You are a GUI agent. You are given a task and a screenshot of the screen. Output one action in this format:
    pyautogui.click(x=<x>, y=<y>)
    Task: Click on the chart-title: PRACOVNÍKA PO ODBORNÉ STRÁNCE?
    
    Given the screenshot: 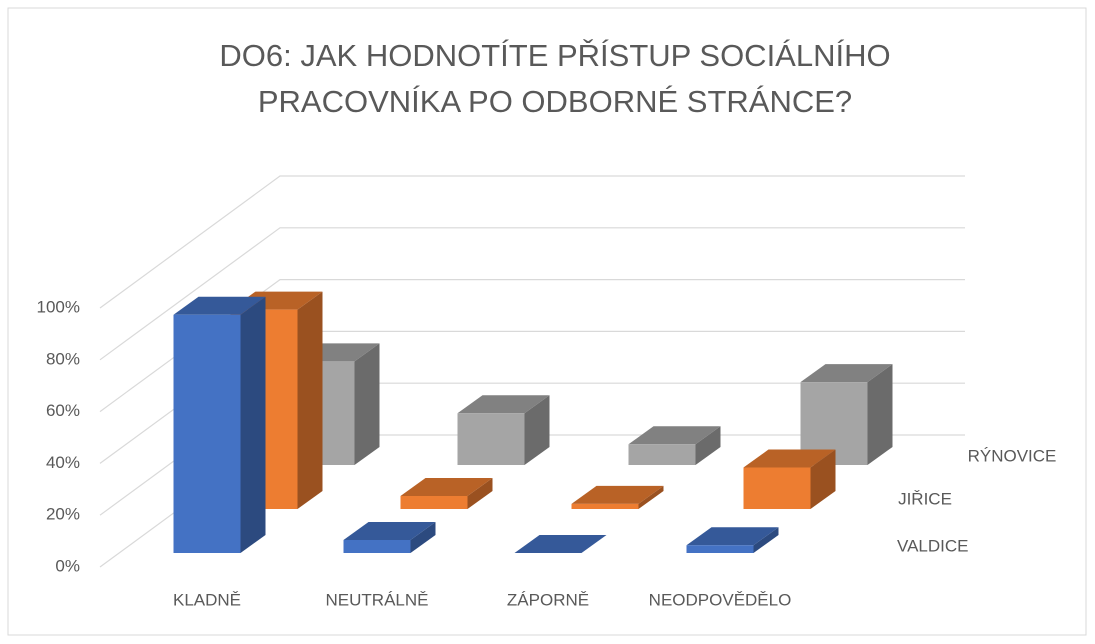 What is the action you would take?
    pyautogui.click(x=555, y=101)
    